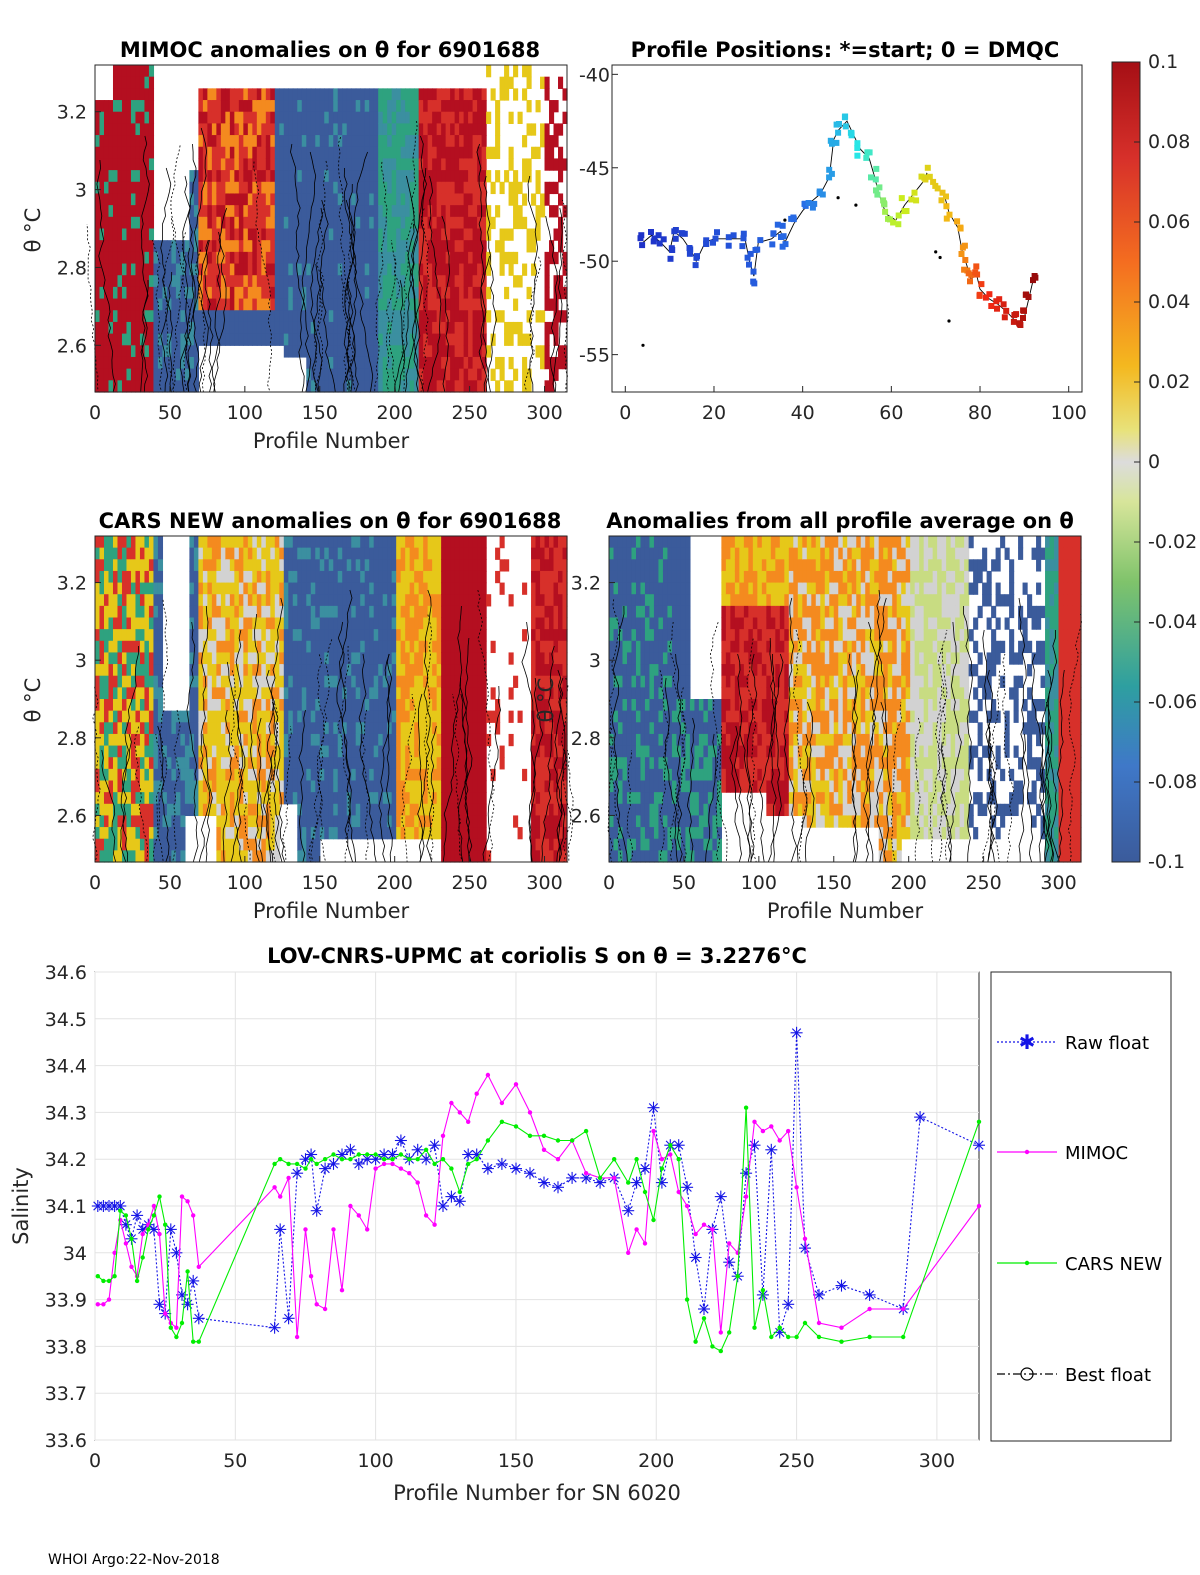 This screenshot has width=1200, height=1575. I want to click on colorbar-tick-label: 0.04, so click(1169, 302).